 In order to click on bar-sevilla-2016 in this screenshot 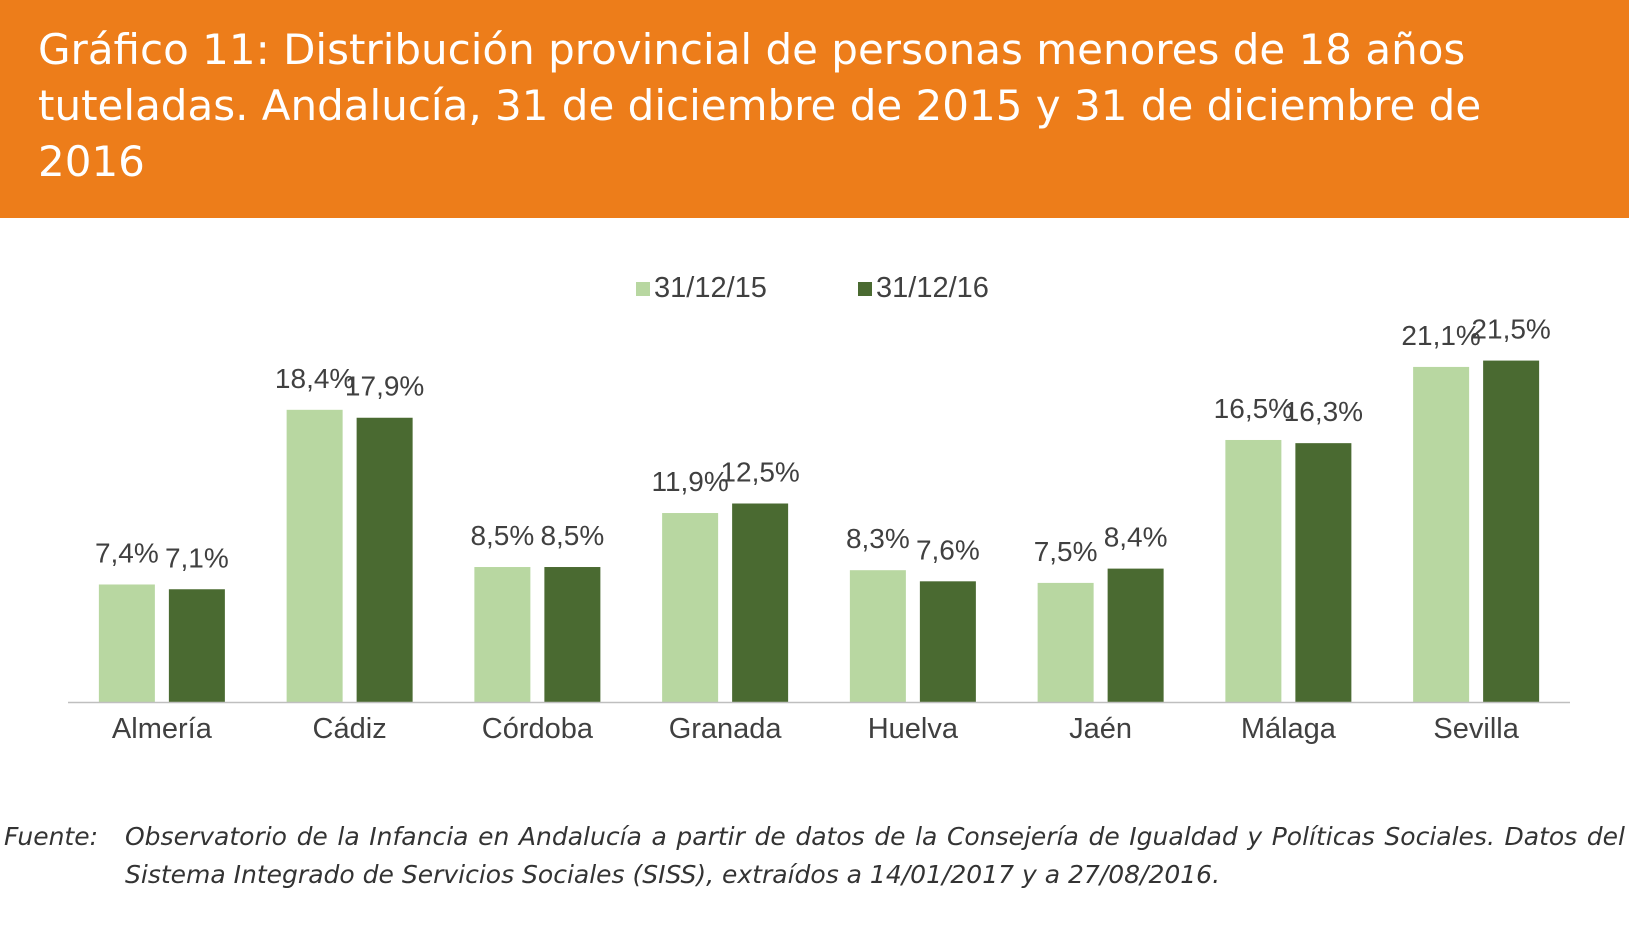, I will do `click(1511, 531)`.